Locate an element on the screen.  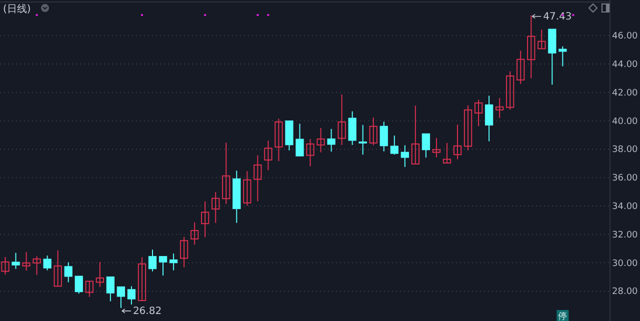
y-tick-label: 44.00 is located at coordinates (625, 65).